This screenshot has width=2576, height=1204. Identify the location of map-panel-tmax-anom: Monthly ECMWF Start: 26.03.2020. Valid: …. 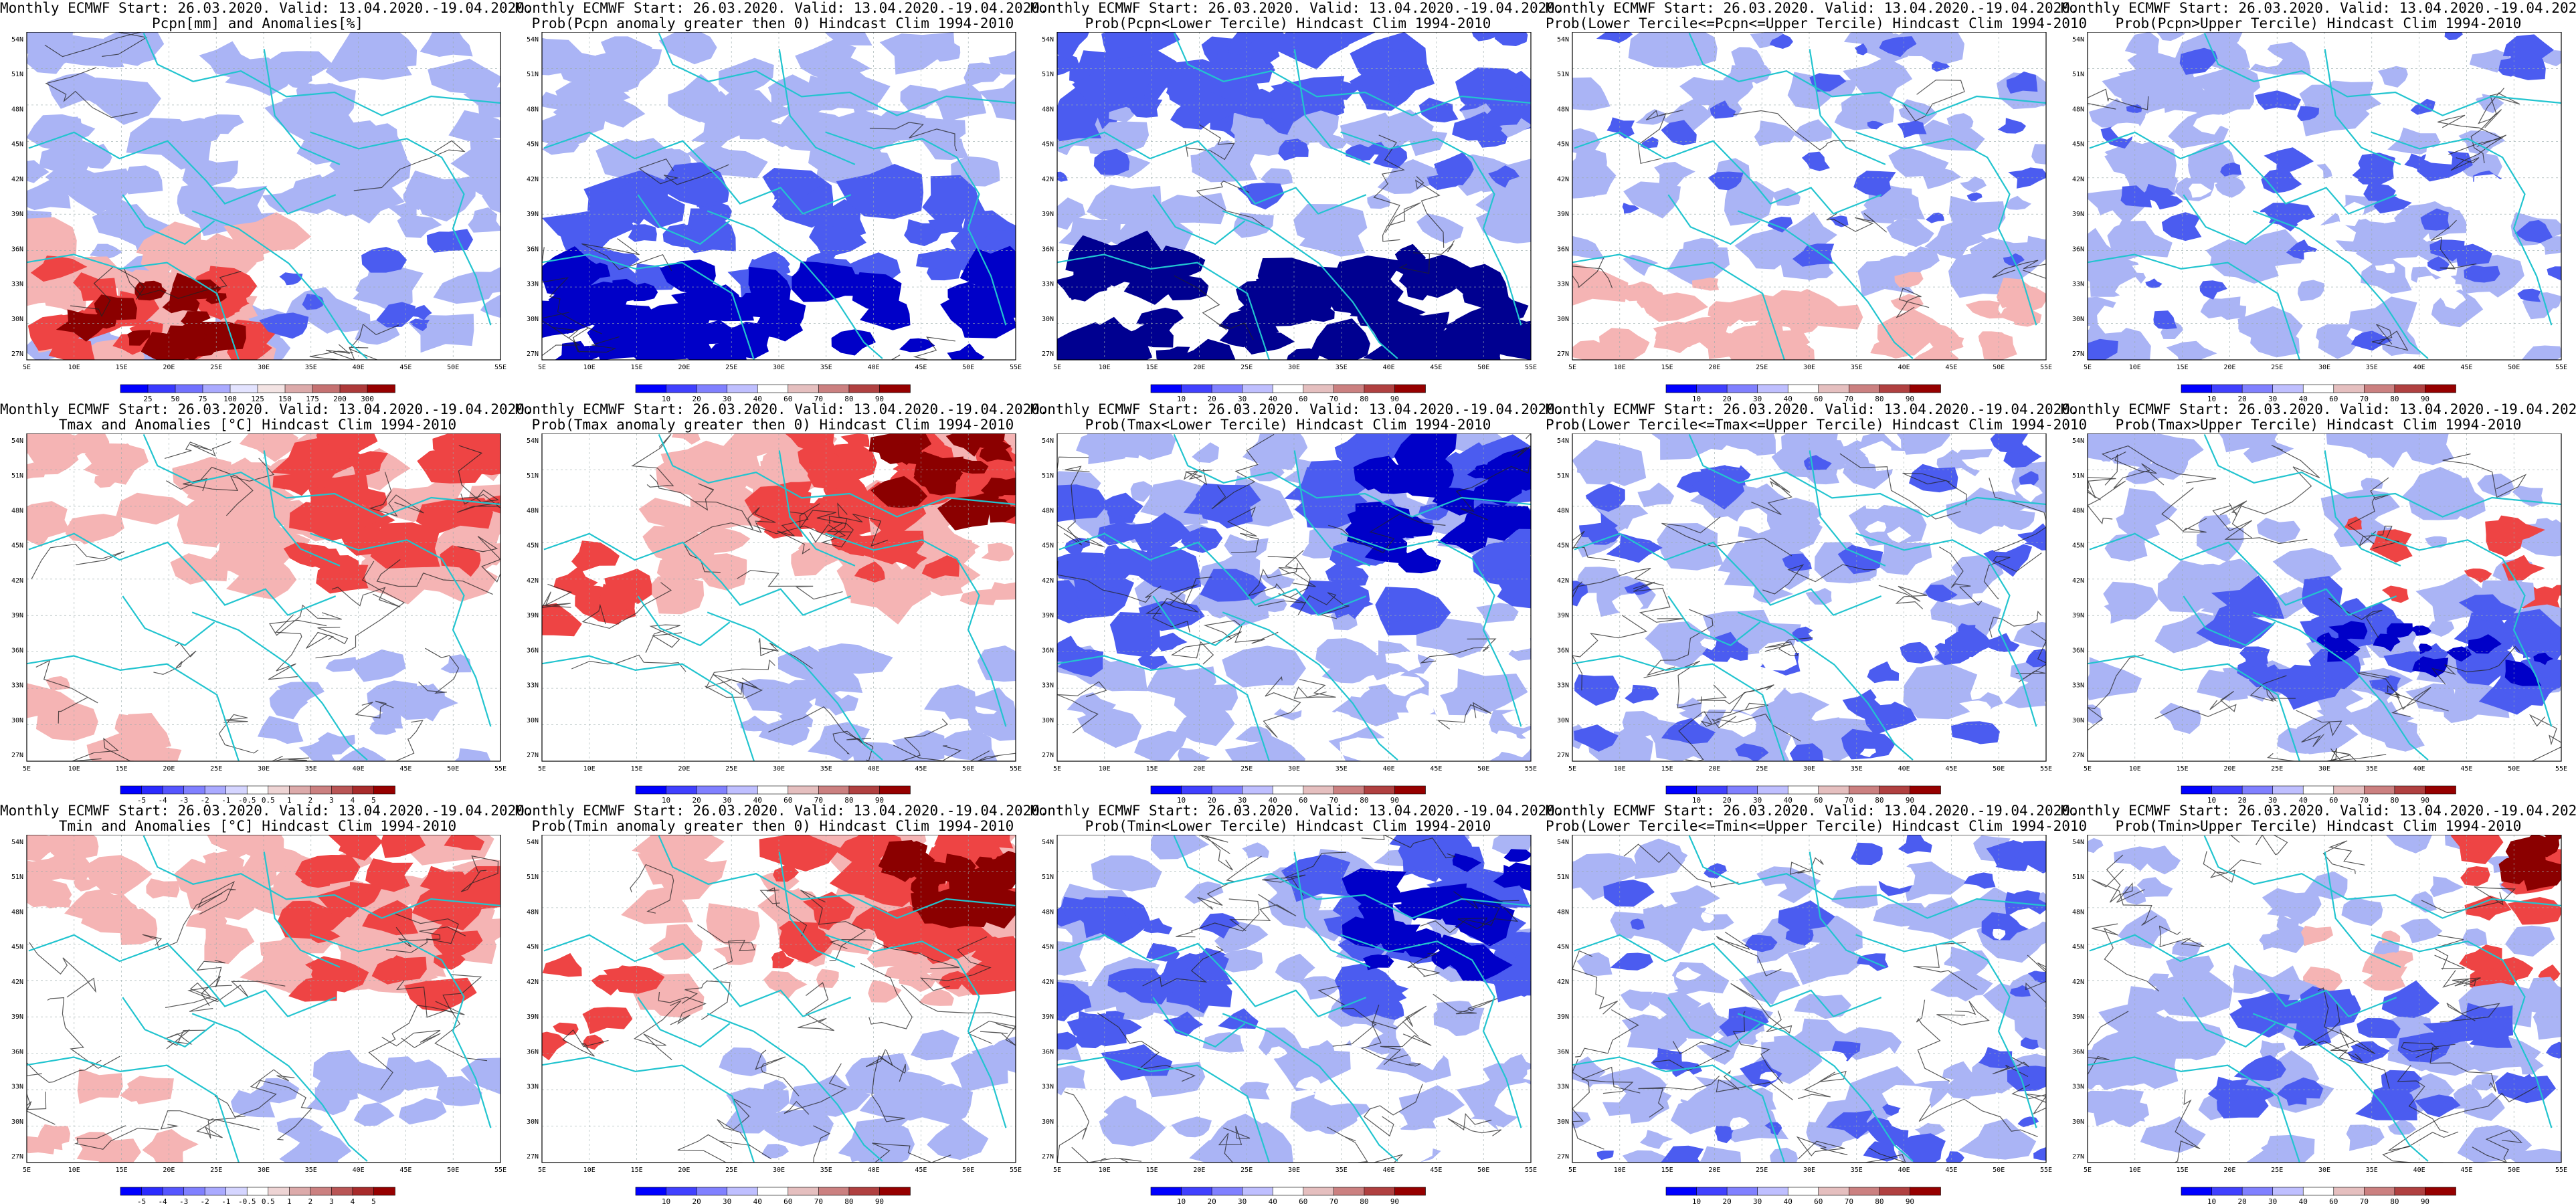
(266, 602).